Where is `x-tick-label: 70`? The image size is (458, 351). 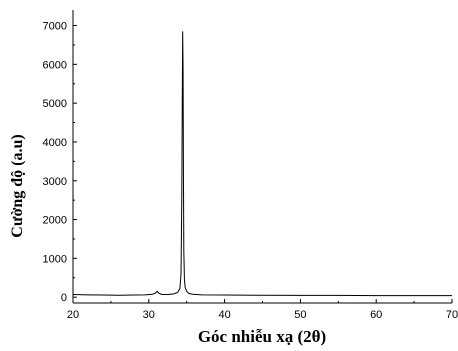
x-tick-label: 70 is located at coordinates (452, 315).